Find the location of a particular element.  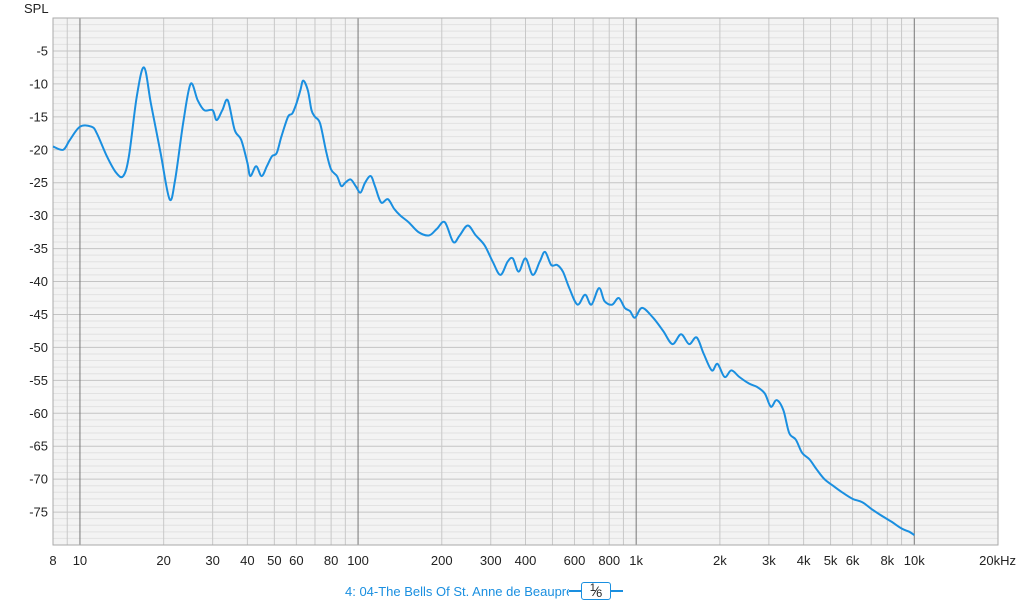

y-tick-label: -70 is located at coordinates (38, 479).